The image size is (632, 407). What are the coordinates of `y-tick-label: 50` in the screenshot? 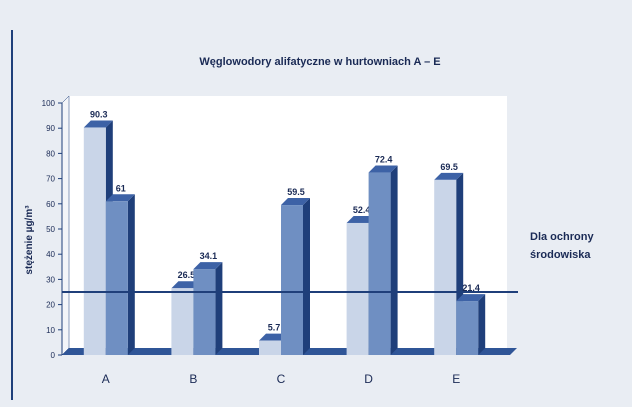 It's located at (50, 229).